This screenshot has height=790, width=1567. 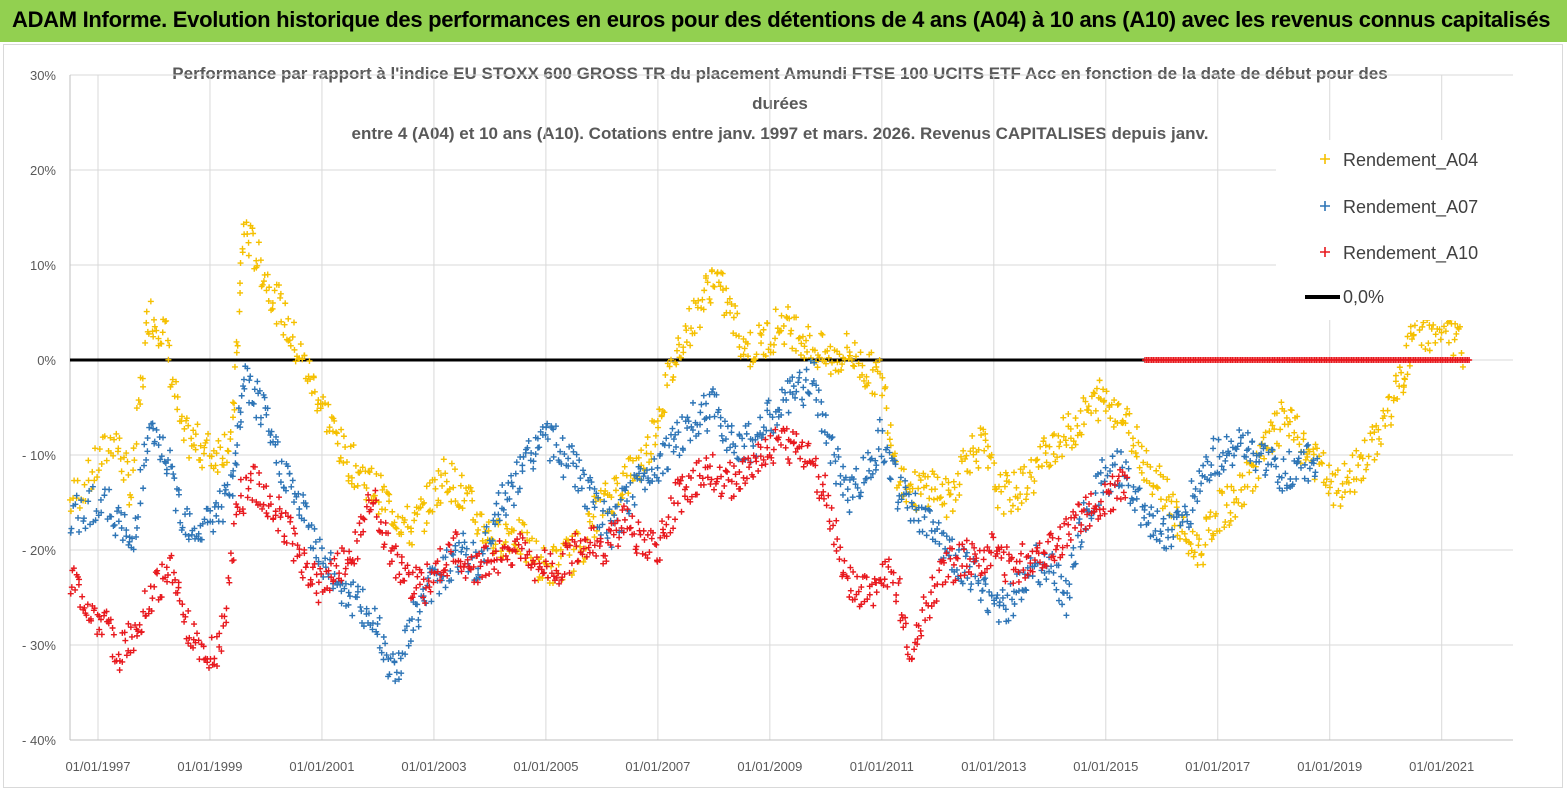 I want to click on chart-title-line-2: durées, so click(x=780, y=103).